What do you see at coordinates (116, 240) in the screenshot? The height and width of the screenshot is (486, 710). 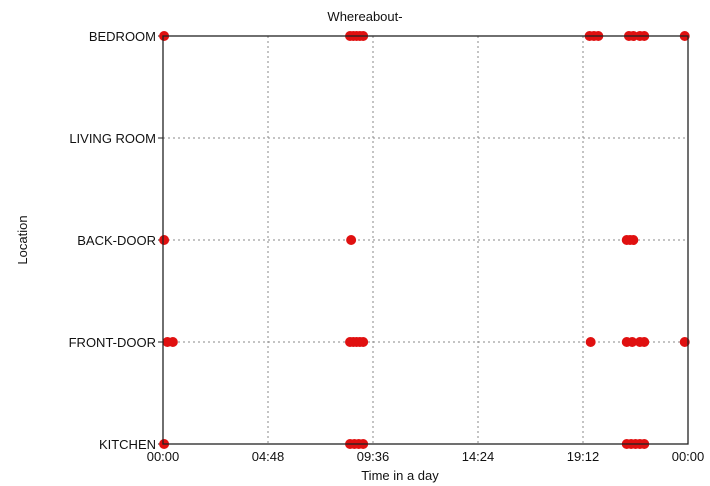 I see `y-tick-label: BACK-DOOR` at bounding box center [116, 240].